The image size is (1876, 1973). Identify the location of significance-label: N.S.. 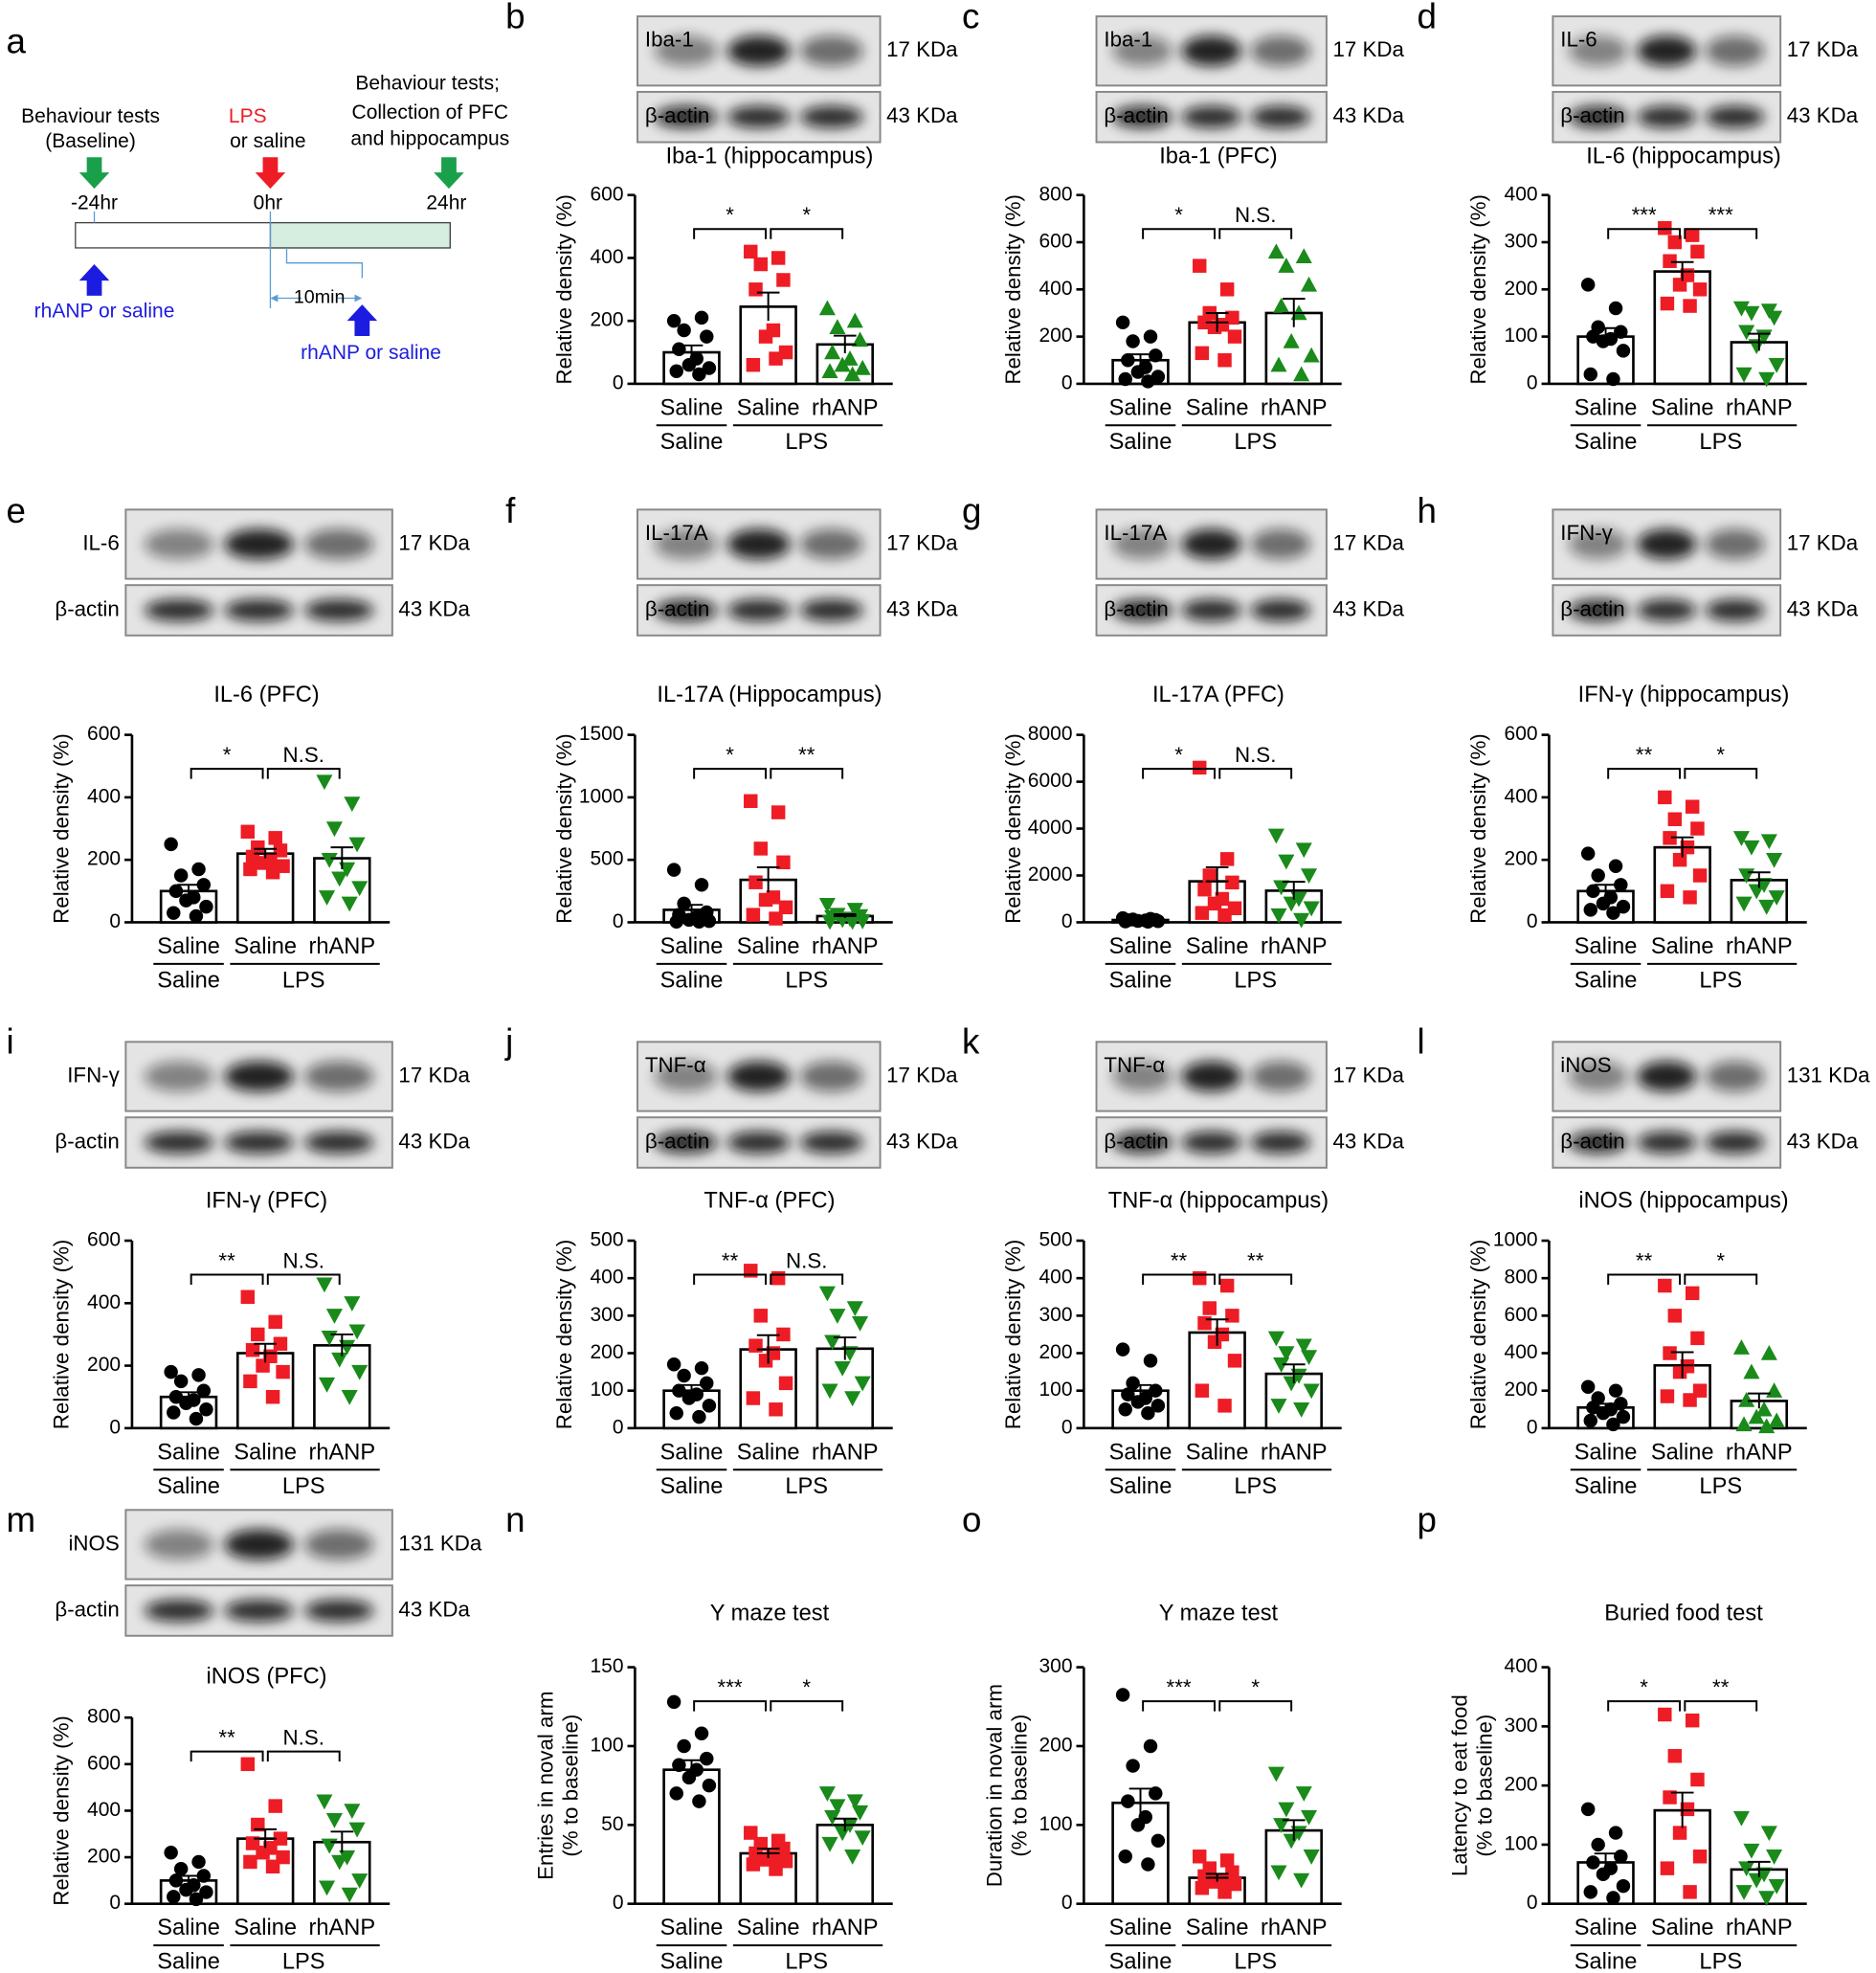
(303, 1260).